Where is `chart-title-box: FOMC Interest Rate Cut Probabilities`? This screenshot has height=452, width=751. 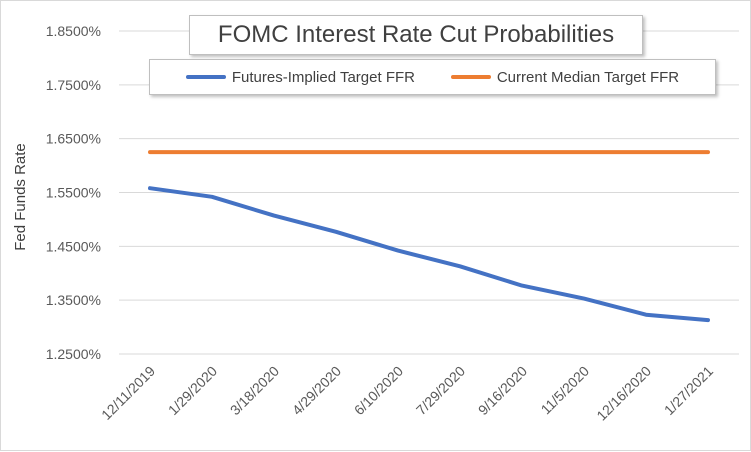
chart-title-box: FOMC Interest Rate Cut Probabilities is located at coordinates (416, 35).